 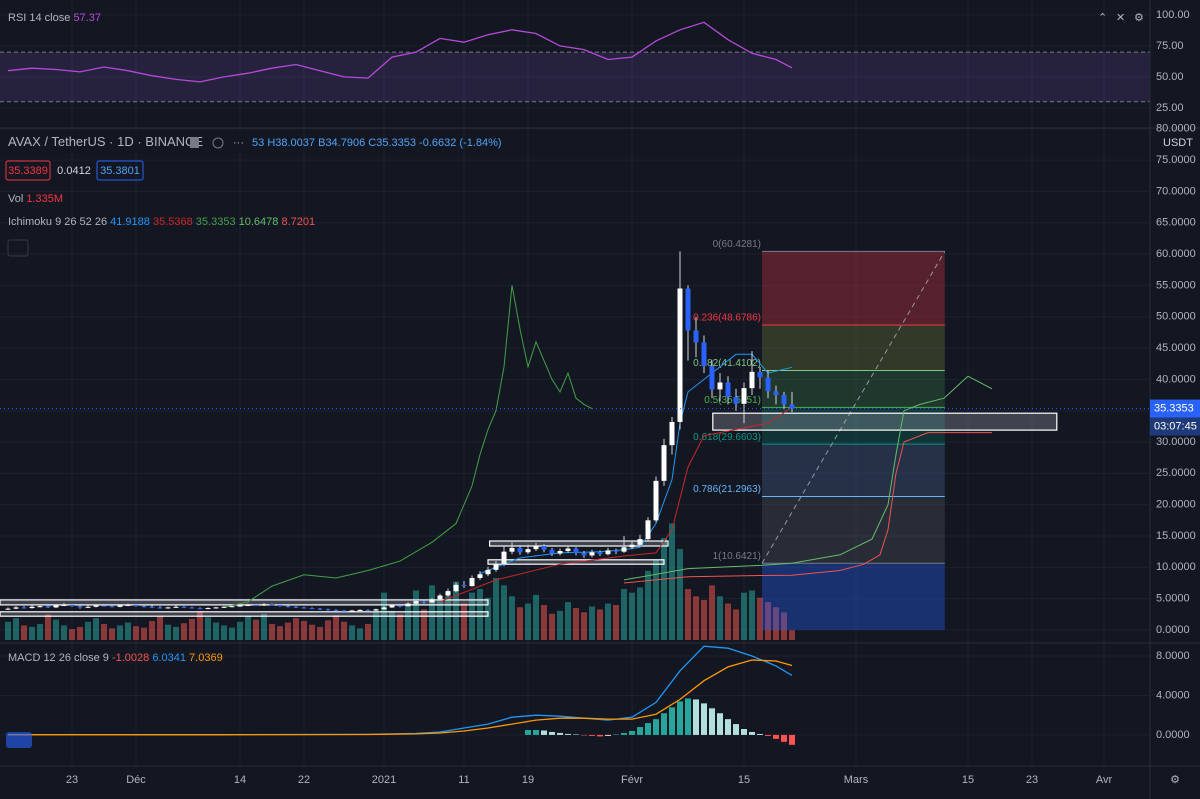 What do you see at coordinates (304, 780) in the screenshot?
I see `x-tick-label: 22` at bounding box center [304, 780].